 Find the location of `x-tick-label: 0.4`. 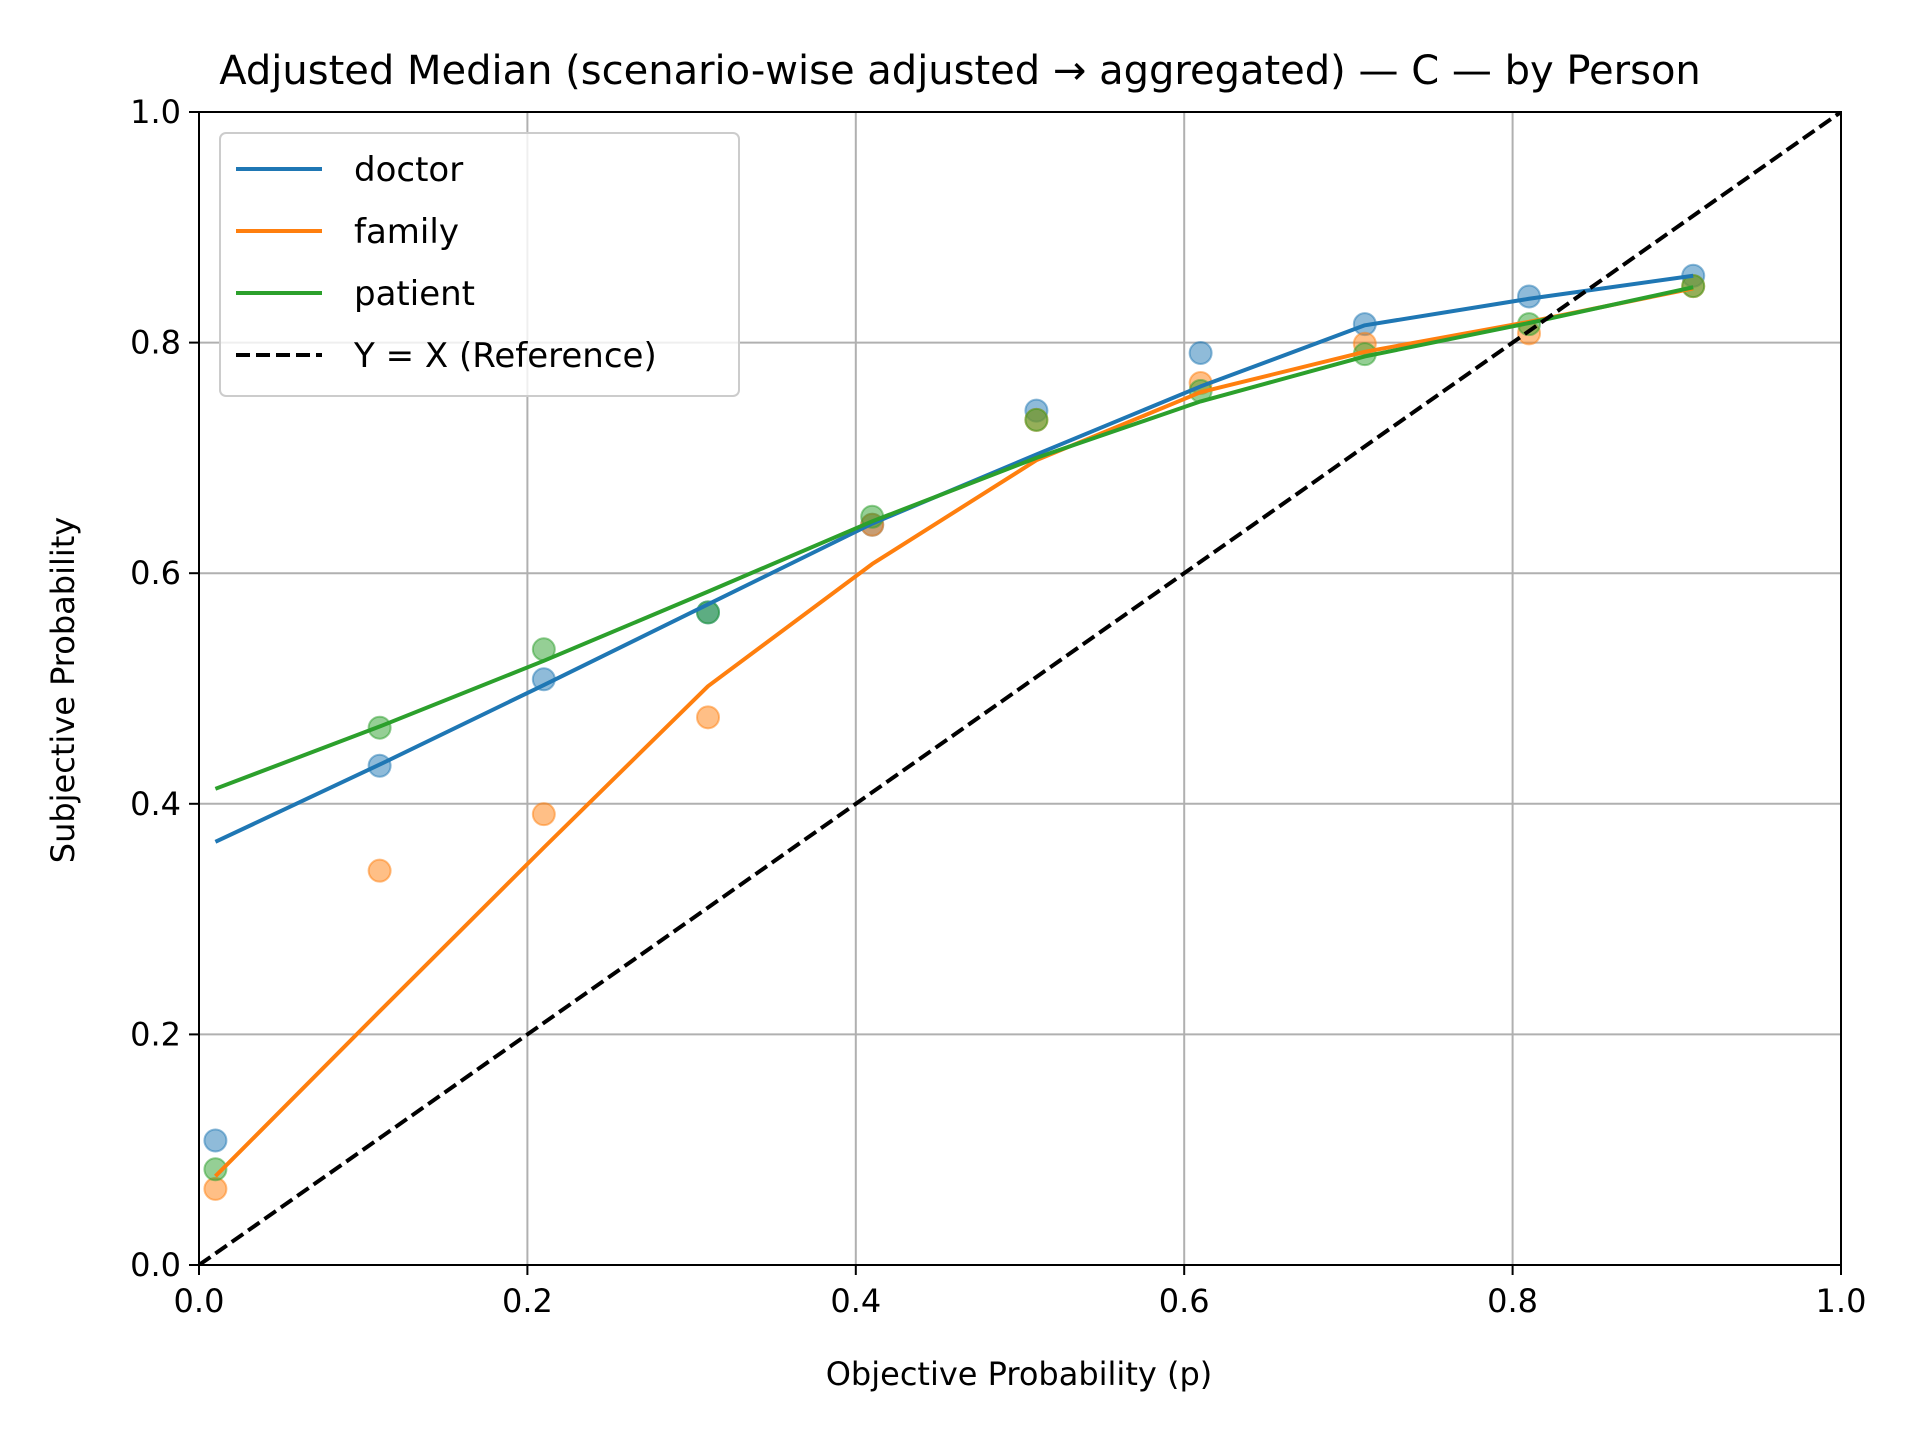

x-tick-label: 0.4 is located at coordinates (855, 1301).